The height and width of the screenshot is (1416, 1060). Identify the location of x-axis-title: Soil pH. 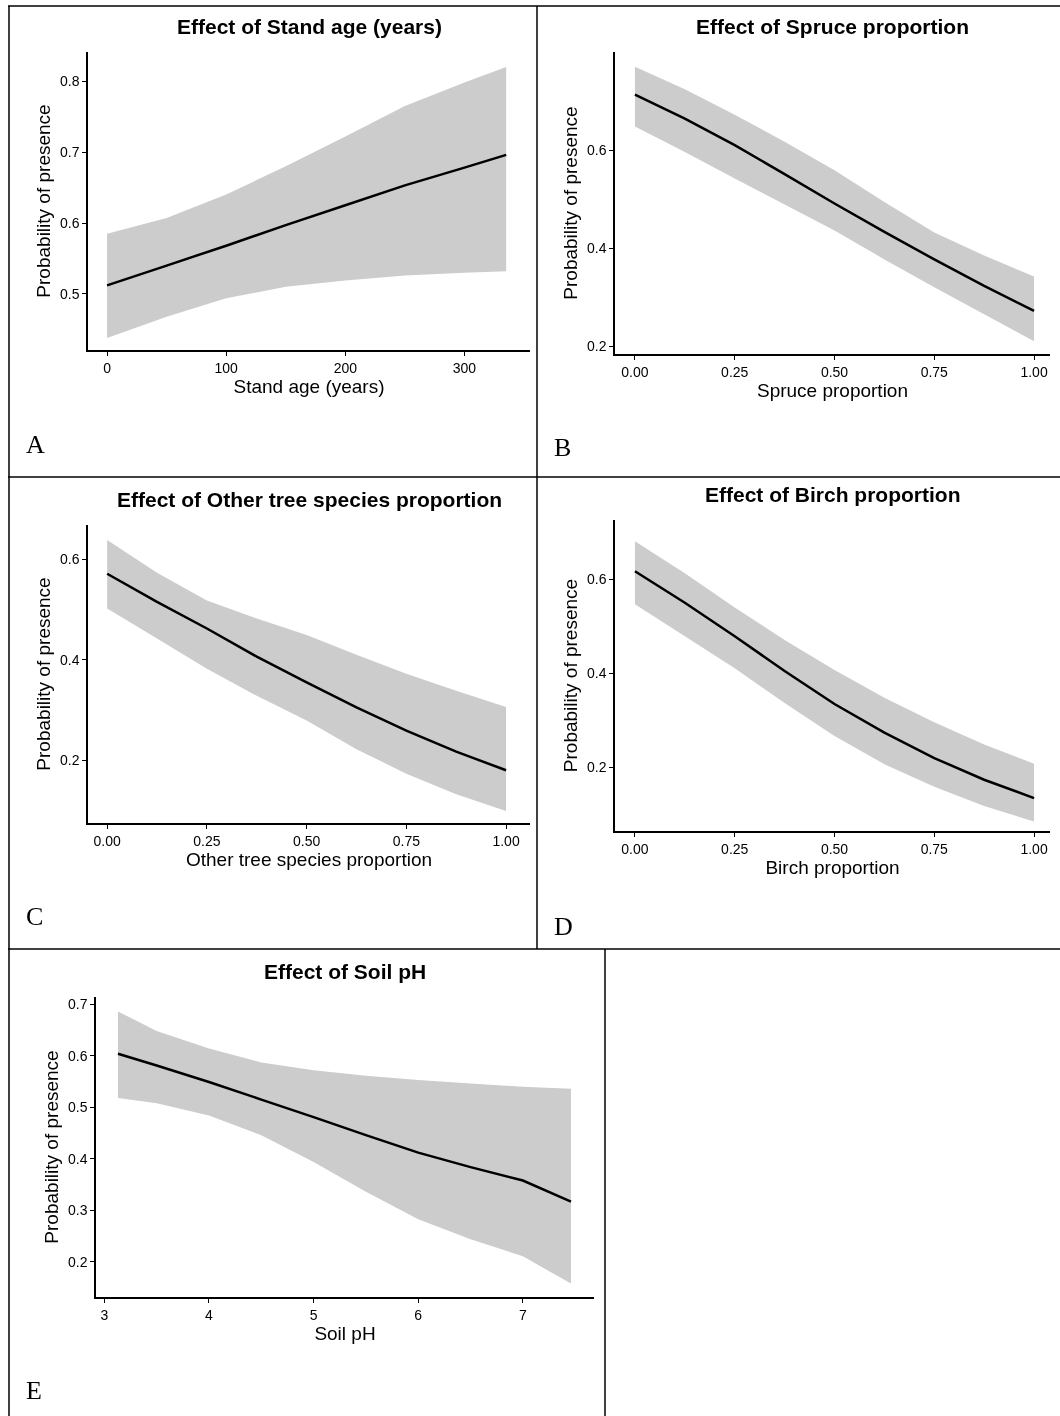
(345, 1333).